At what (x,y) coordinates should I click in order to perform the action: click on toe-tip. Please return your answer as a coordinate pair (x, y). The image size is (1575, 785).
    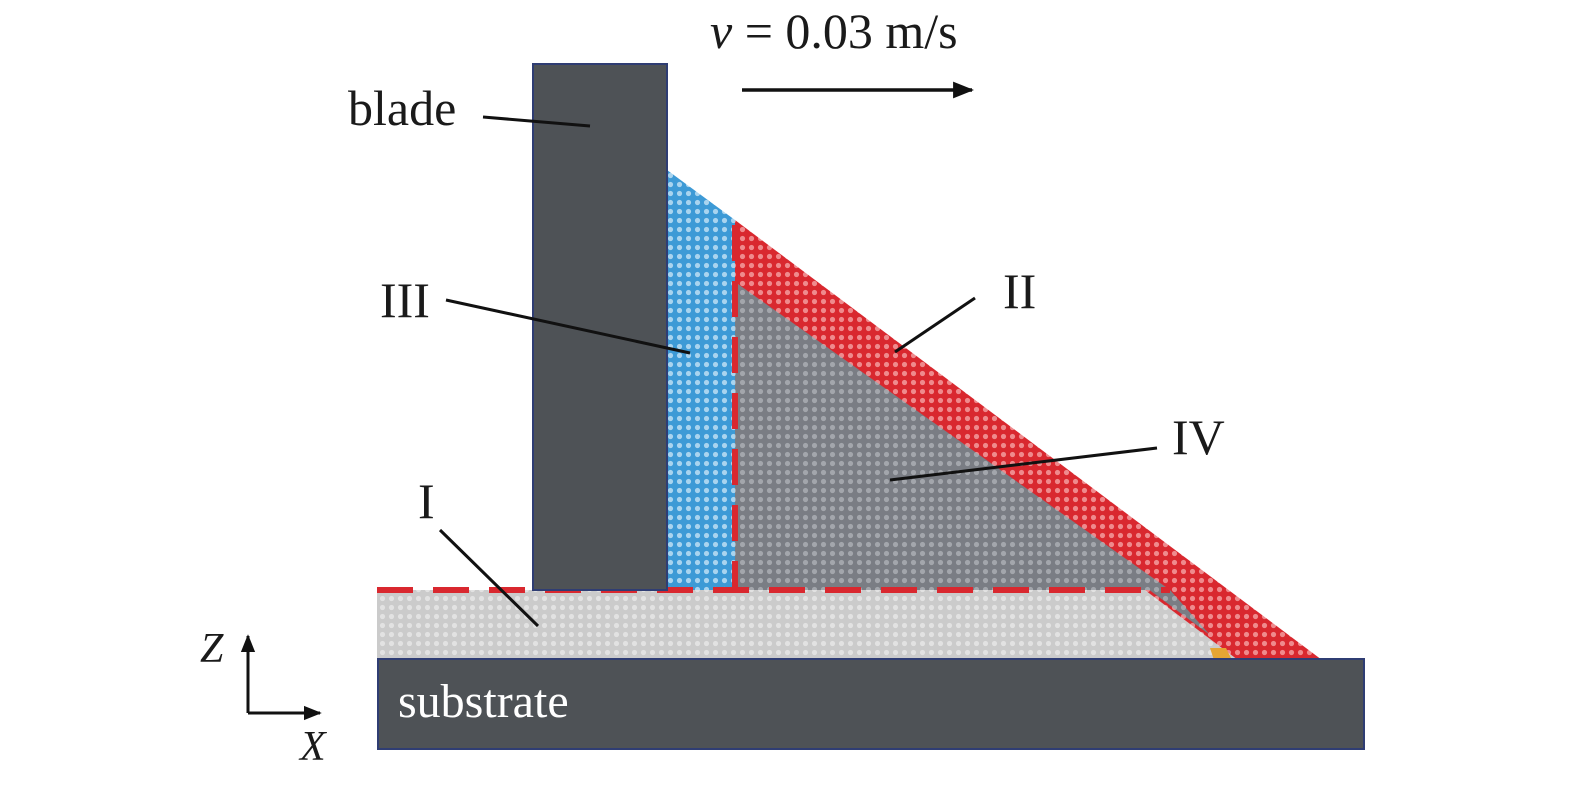
    Looking at the image, I should click on (1221, 654).